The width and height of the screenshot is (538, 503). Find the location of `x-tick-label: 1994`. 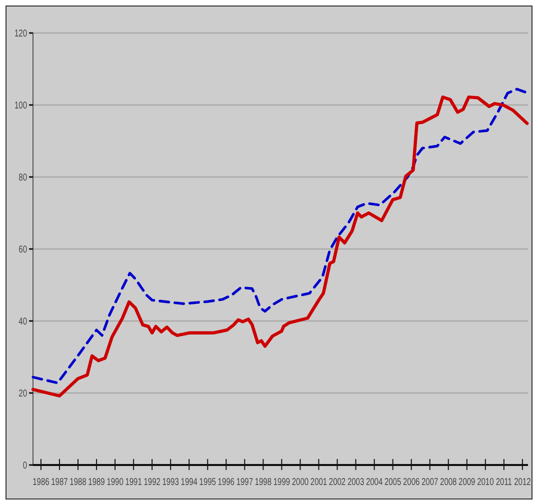

x-tick-label: 1994 is located at coordinates (189, 482).